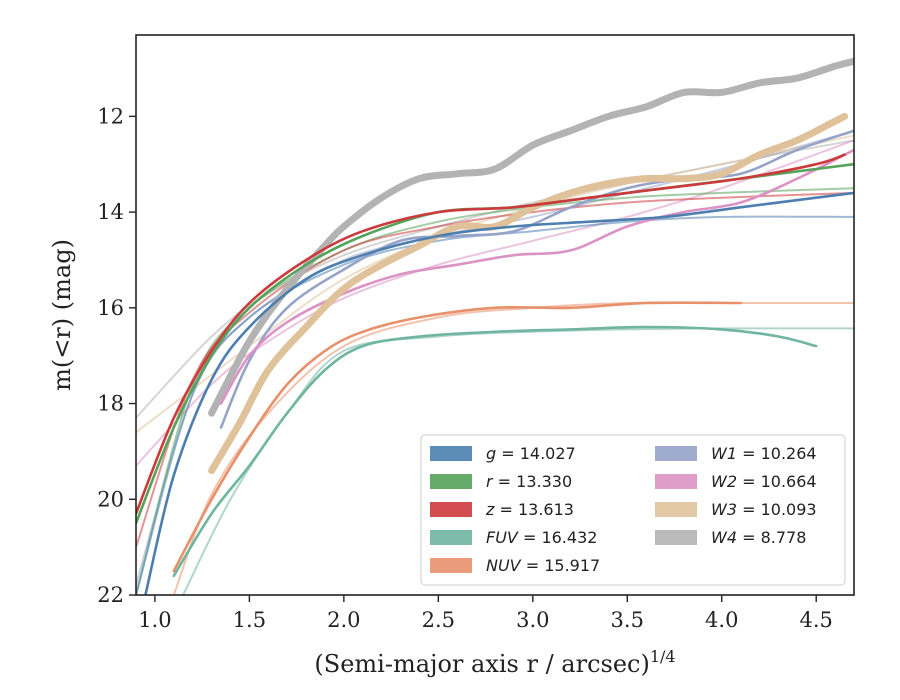 Image resolution: width=900 pixels, height=700 pixels. I want to click on y-tick-label: 22, so click(110, 595).